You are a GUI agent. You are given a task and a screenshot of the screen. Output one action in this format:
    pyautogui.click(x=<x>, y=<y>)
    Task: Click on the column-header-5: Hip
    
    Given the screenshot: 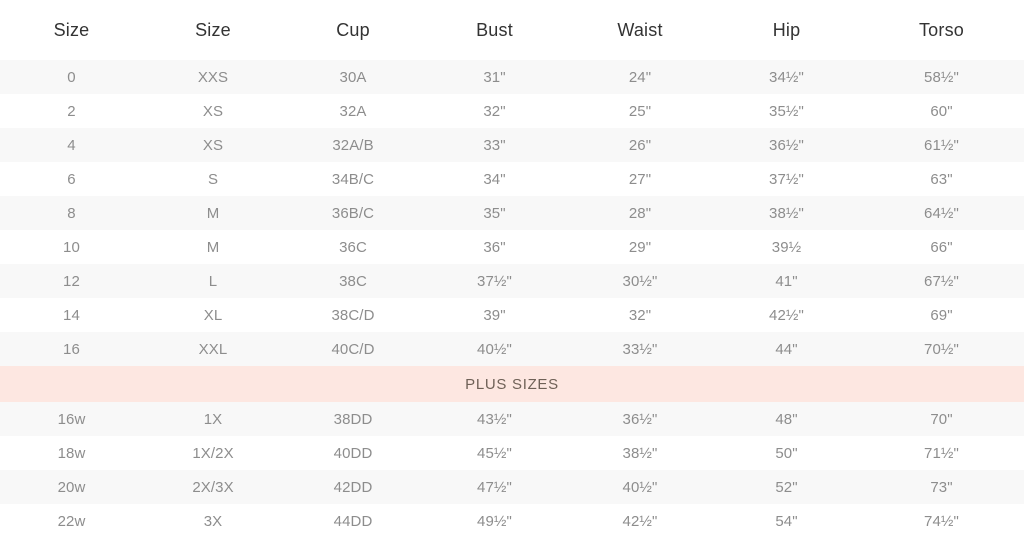 What is the action you would take?
    pyautogui.click(x=786, y=29)
    